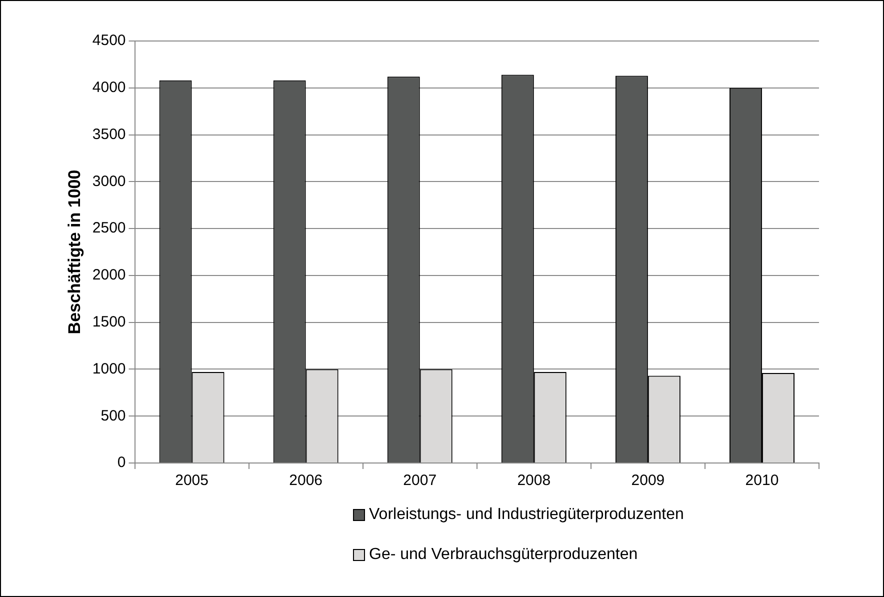 This screenshot has width=884, height=597. I want to click on legend-label: Vorleistungs- und Industriegüterproduzenten, so click(526, 515).